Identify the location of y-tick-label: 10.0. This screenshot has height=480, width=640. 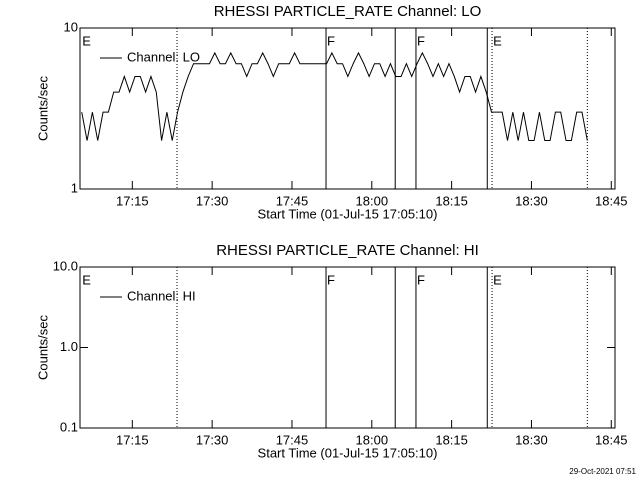
(65, 265).